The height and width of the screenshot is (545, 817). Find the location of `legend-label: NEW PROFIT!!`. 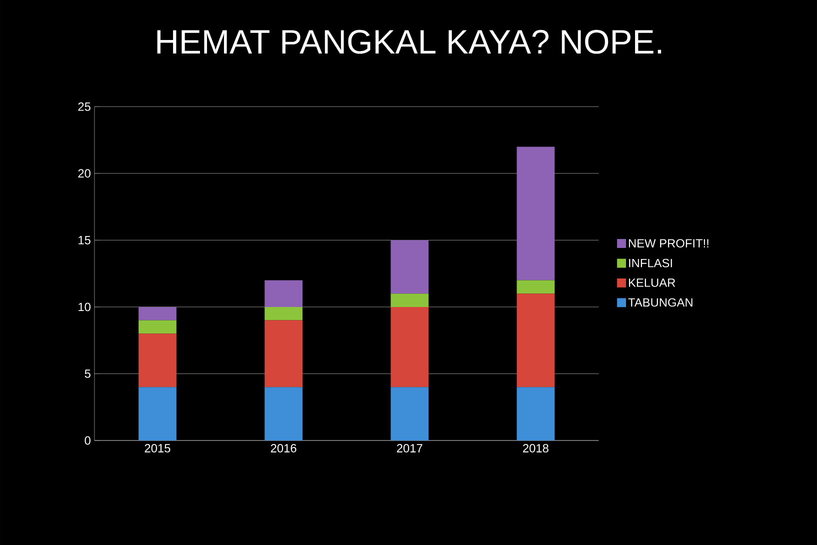

legend-label: NEW PROFIT!! is located at coordinates (668, 243).